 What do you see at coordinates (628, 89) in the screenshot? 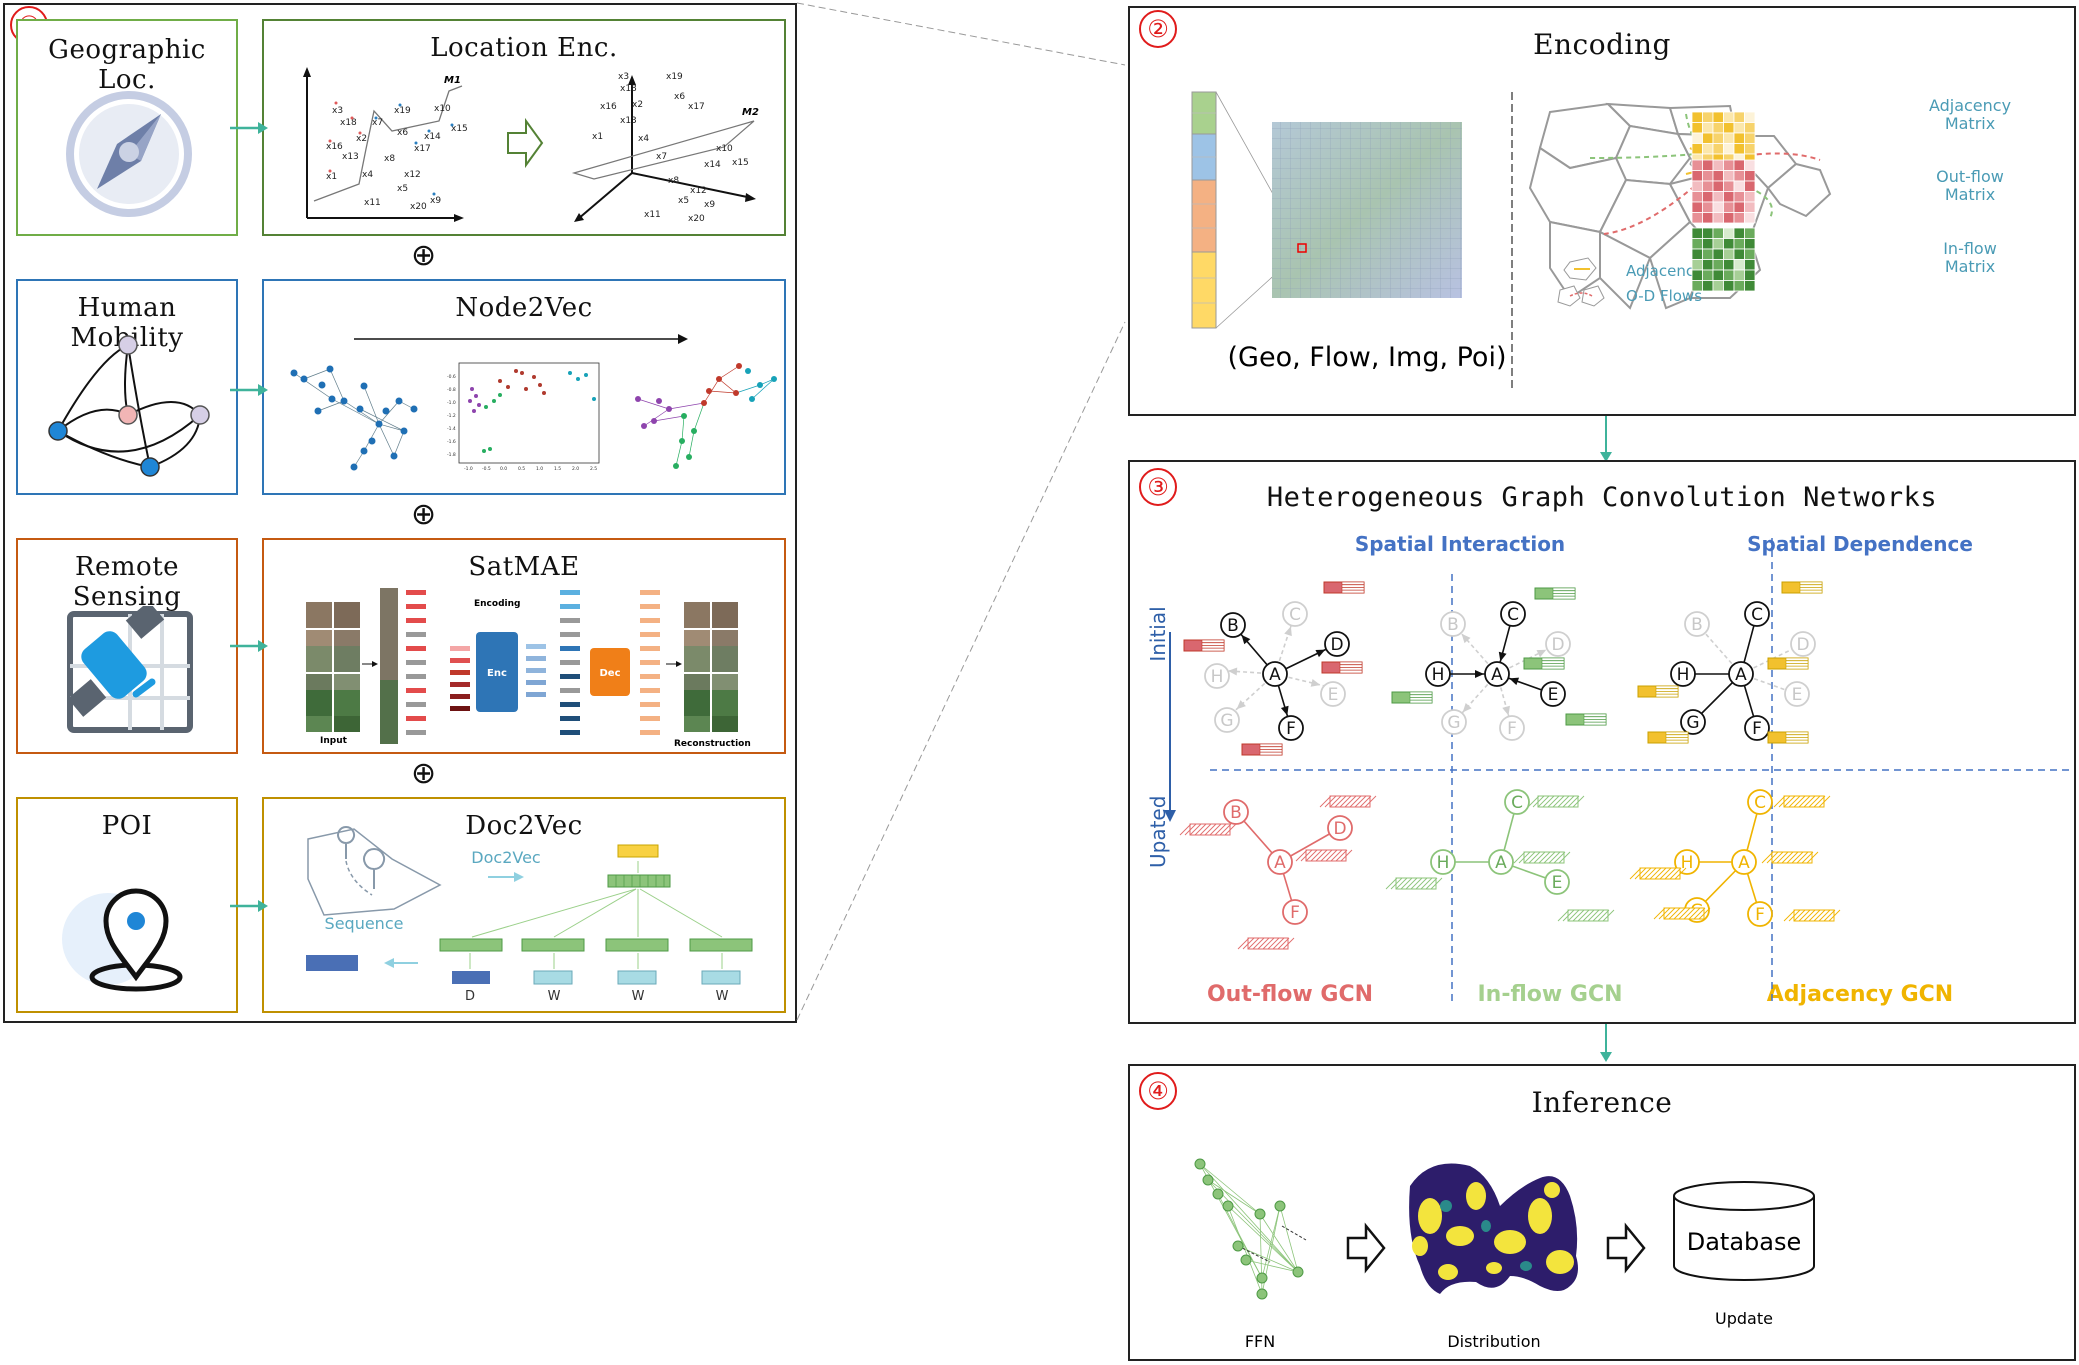
I see `svg-text: x18` at bounding box center [628, 89].